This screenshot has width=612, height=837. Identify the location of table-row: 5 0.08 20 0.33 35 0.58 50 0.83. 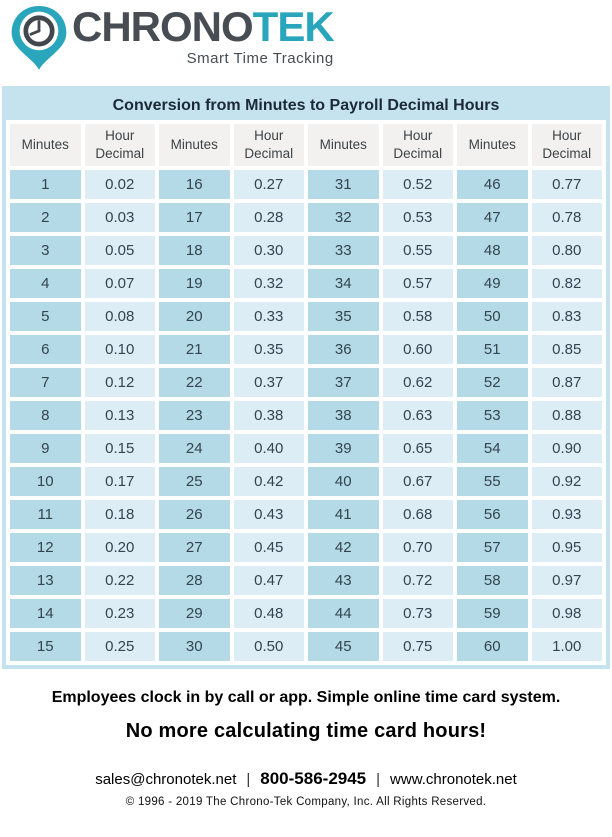
(306, 316).